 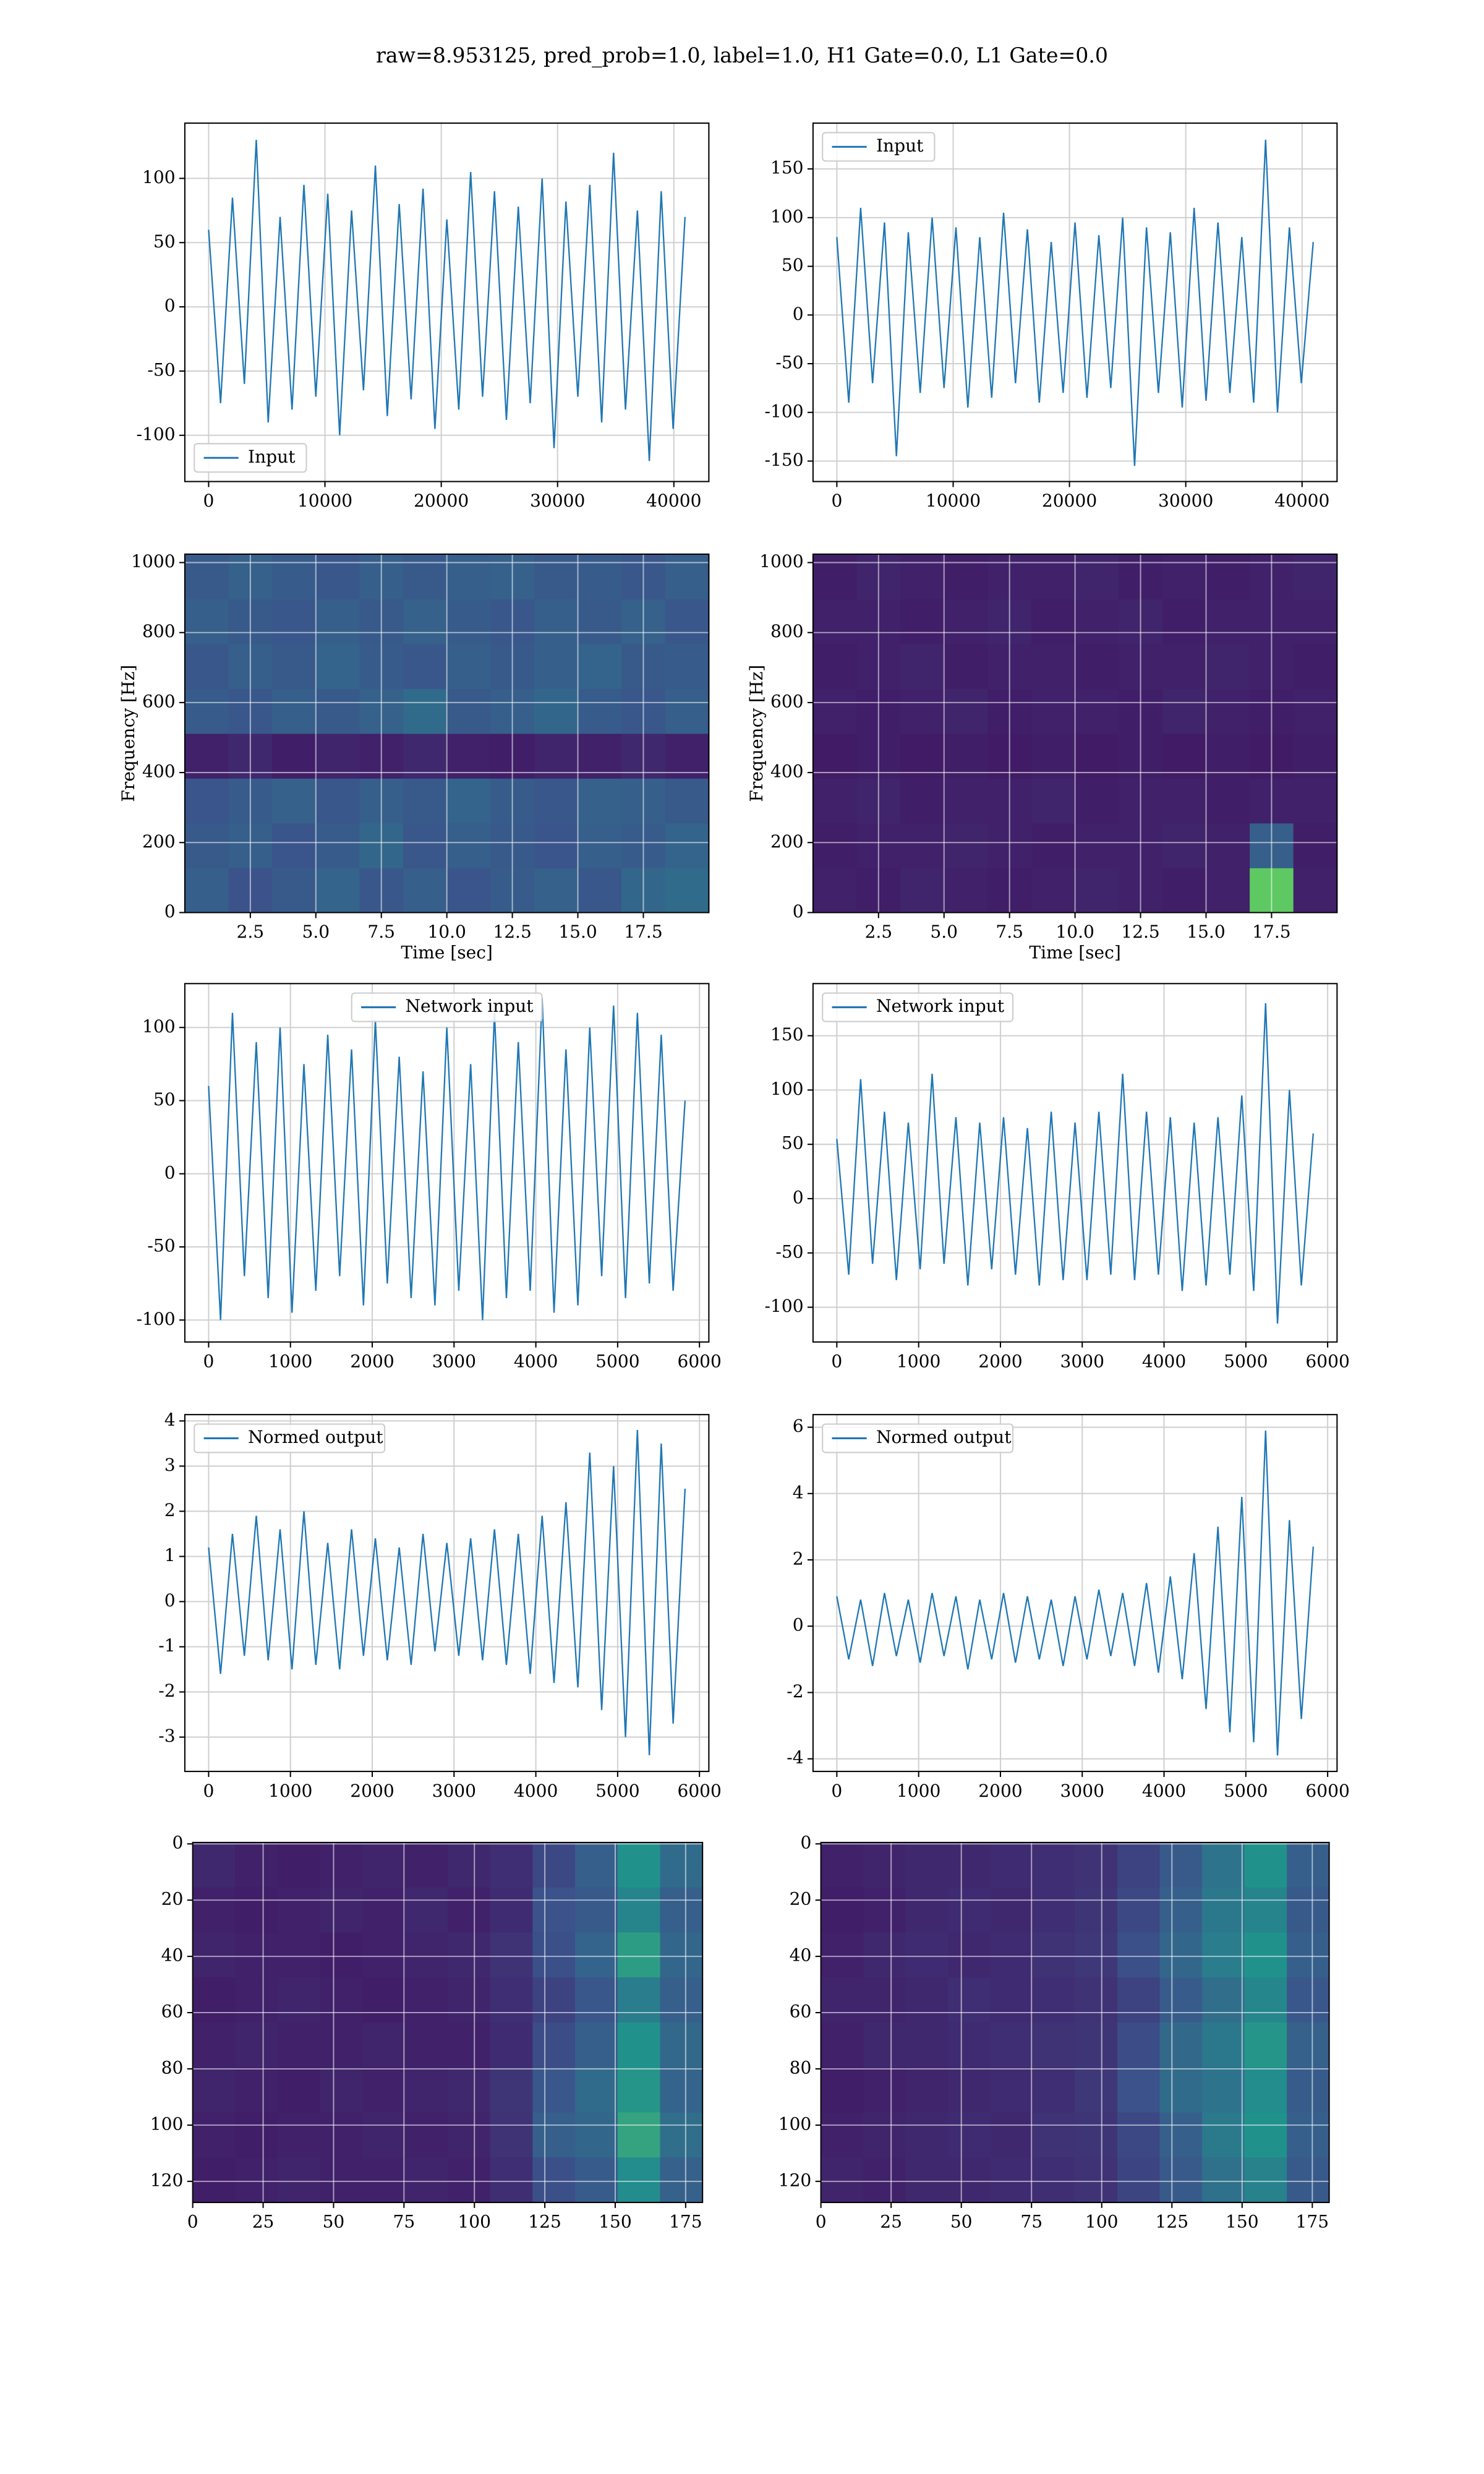 I want to click on y-tick-label: 200, so click(x=159, y=842).